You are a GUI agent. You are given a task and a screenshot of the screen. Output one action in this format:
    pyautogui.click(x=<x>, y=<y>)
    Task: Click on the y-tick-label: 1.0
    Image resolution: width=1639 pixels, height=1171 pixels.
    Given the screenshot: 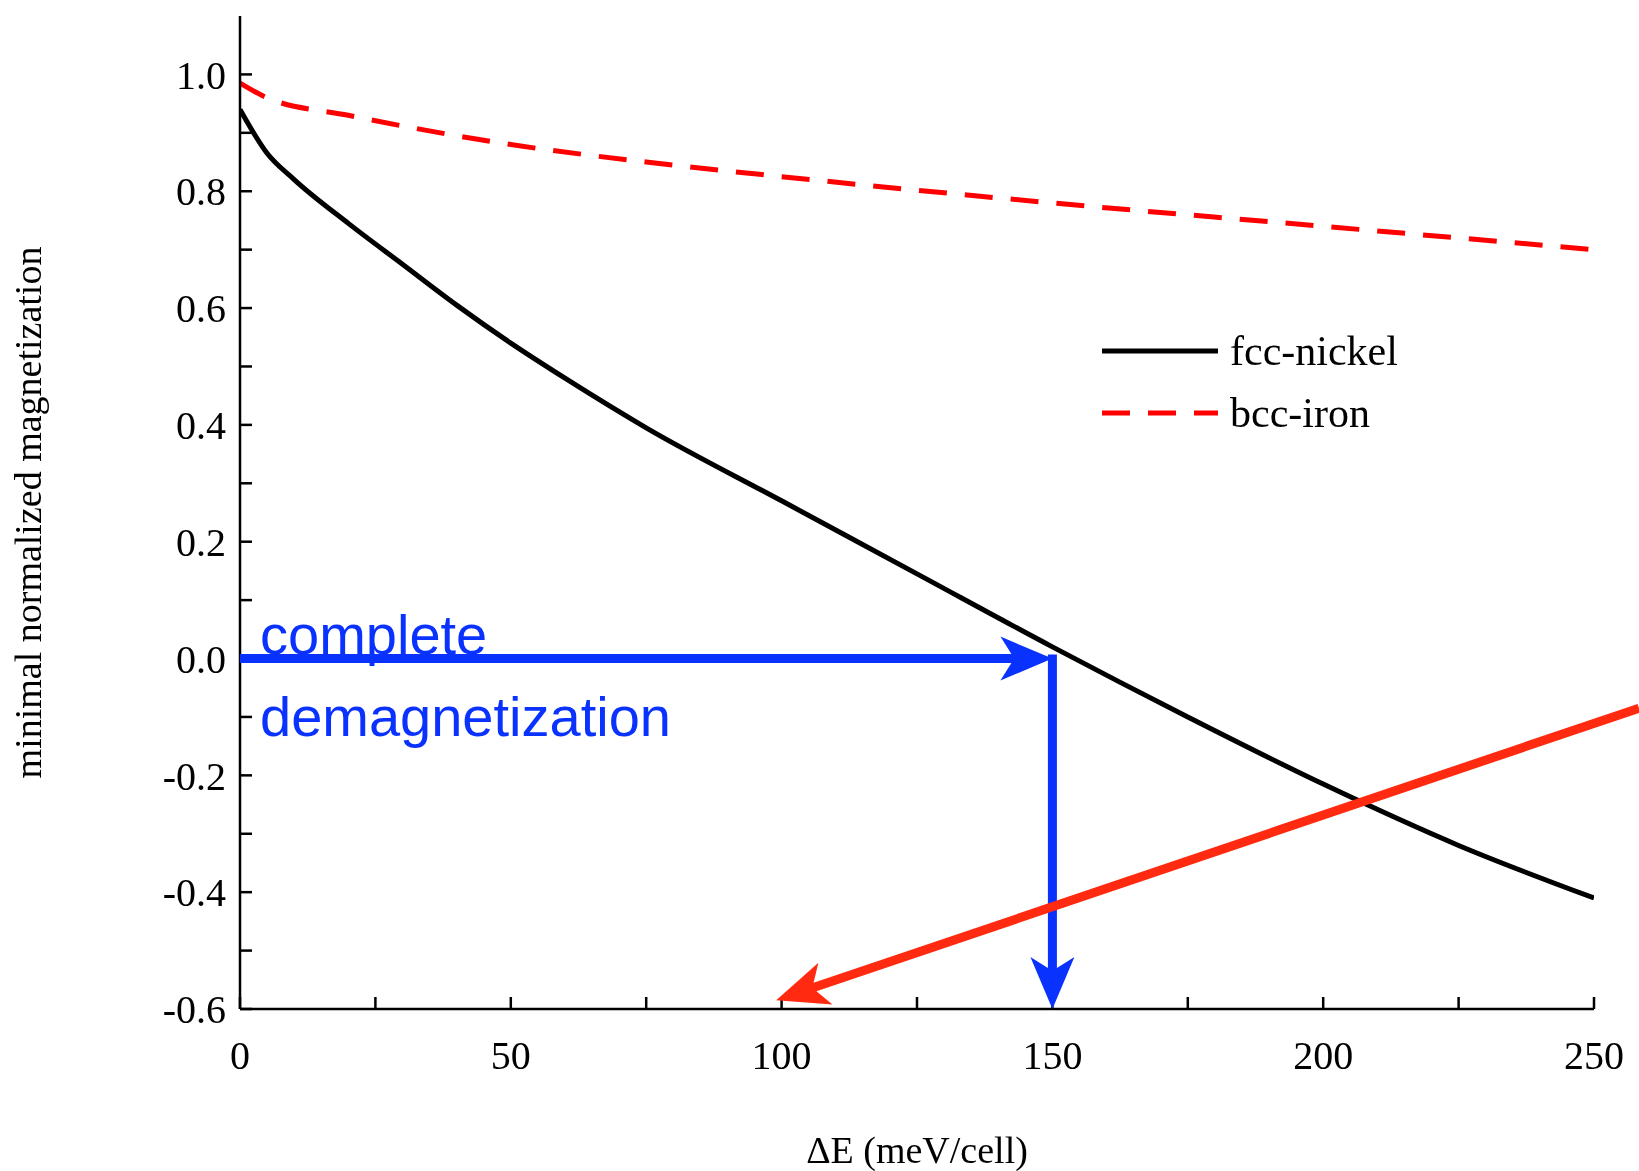 What is the action you would take?
    pyautogui.click(x=201, y=75)
    